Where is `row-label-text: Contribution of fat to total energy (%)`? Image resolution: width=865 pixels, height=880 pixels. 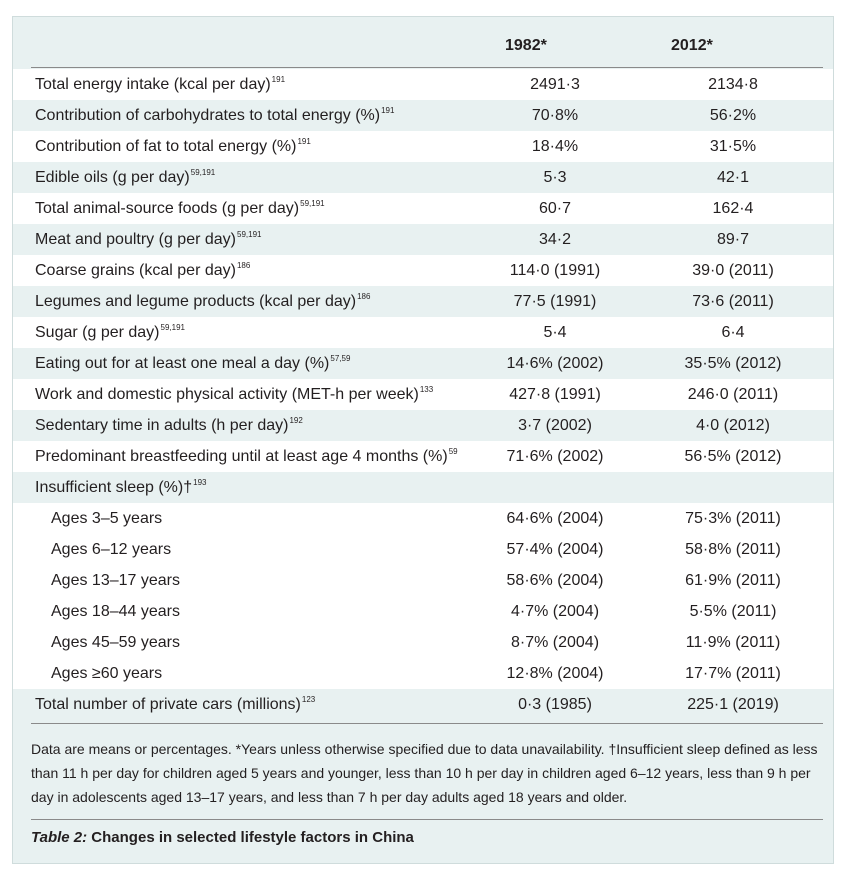 row-label-text: Contribution of fat to total energy (%) is located at coordinates (166, 146).